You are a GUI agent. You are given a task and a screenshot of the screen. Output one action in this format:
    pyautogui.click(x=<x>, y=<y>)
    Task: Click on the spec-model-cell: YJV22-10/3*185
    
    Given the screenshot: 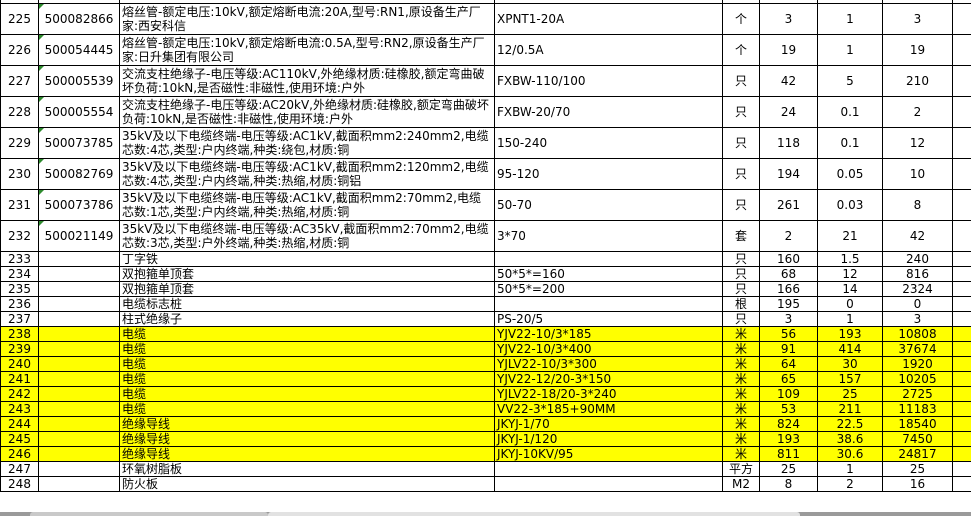 What is the action you would take?
    pyautogui.click(x=608, y=334)
    